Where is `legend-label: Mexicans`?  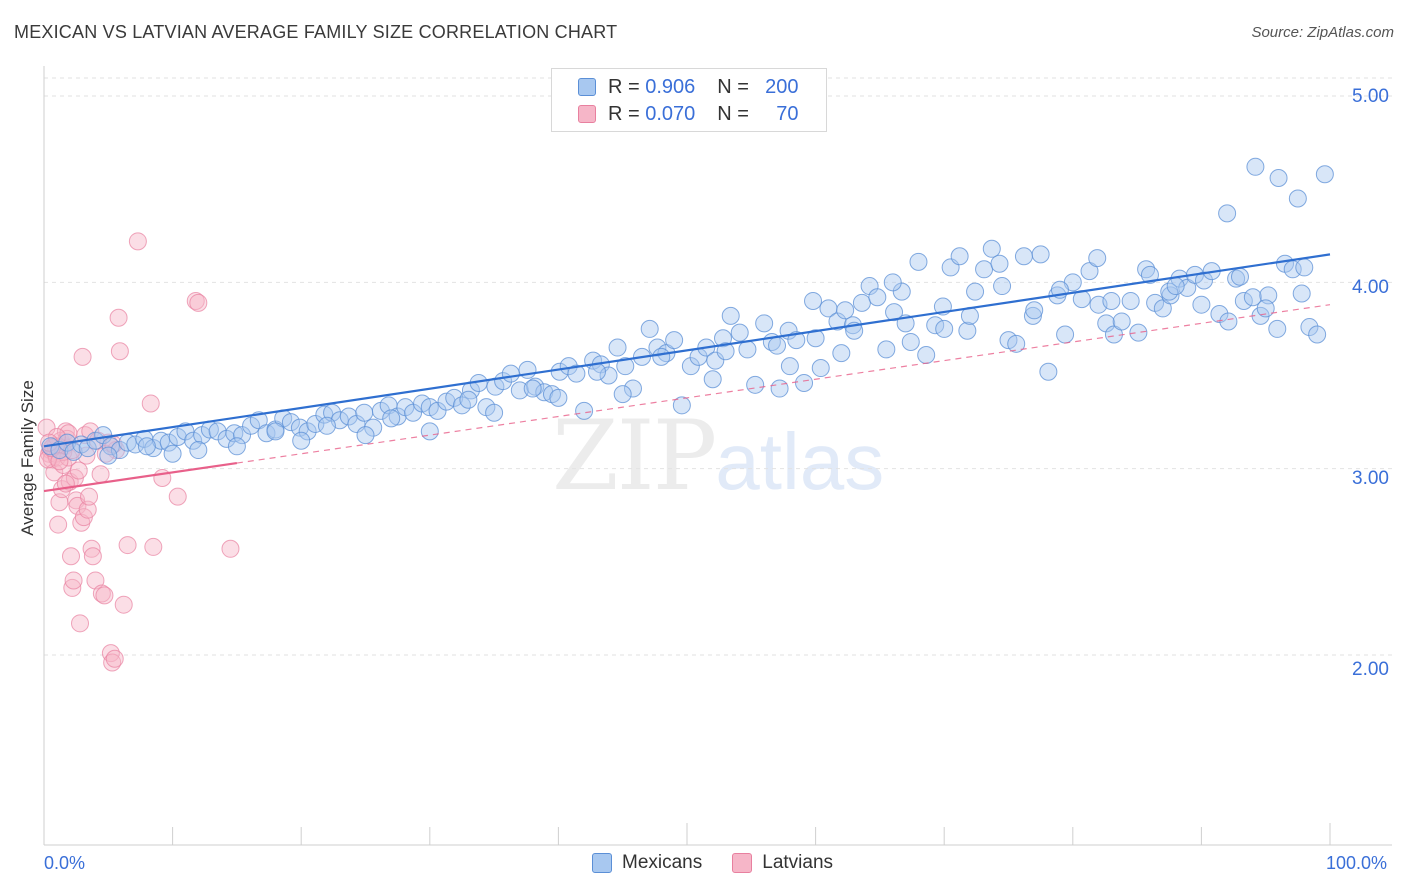
legend-label: Mexicans is located at coordinates (662, 862).